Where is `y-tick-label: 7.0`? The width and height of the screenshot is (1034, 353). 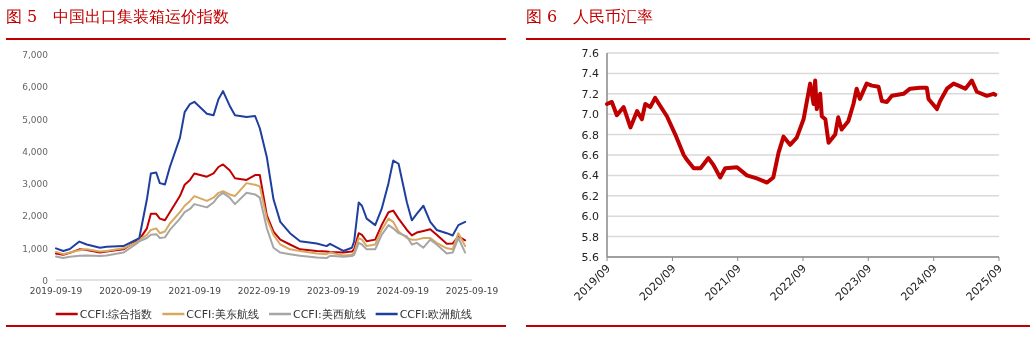 y-tick-label: 7.0 is located at coordinates (590, 115).